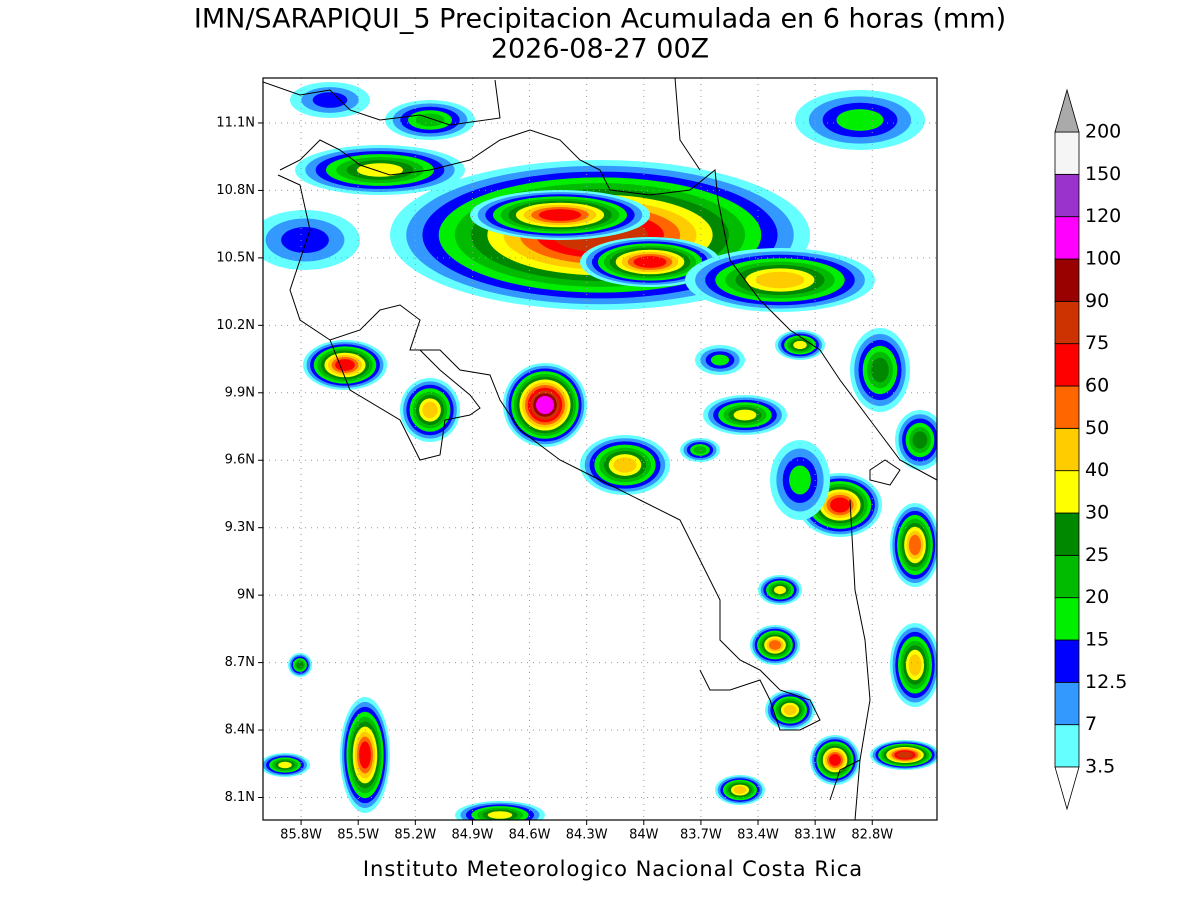 This screenshot has width=1200, height=900. I want to click on x-tick-label: 84.9W, so click(473, 835).